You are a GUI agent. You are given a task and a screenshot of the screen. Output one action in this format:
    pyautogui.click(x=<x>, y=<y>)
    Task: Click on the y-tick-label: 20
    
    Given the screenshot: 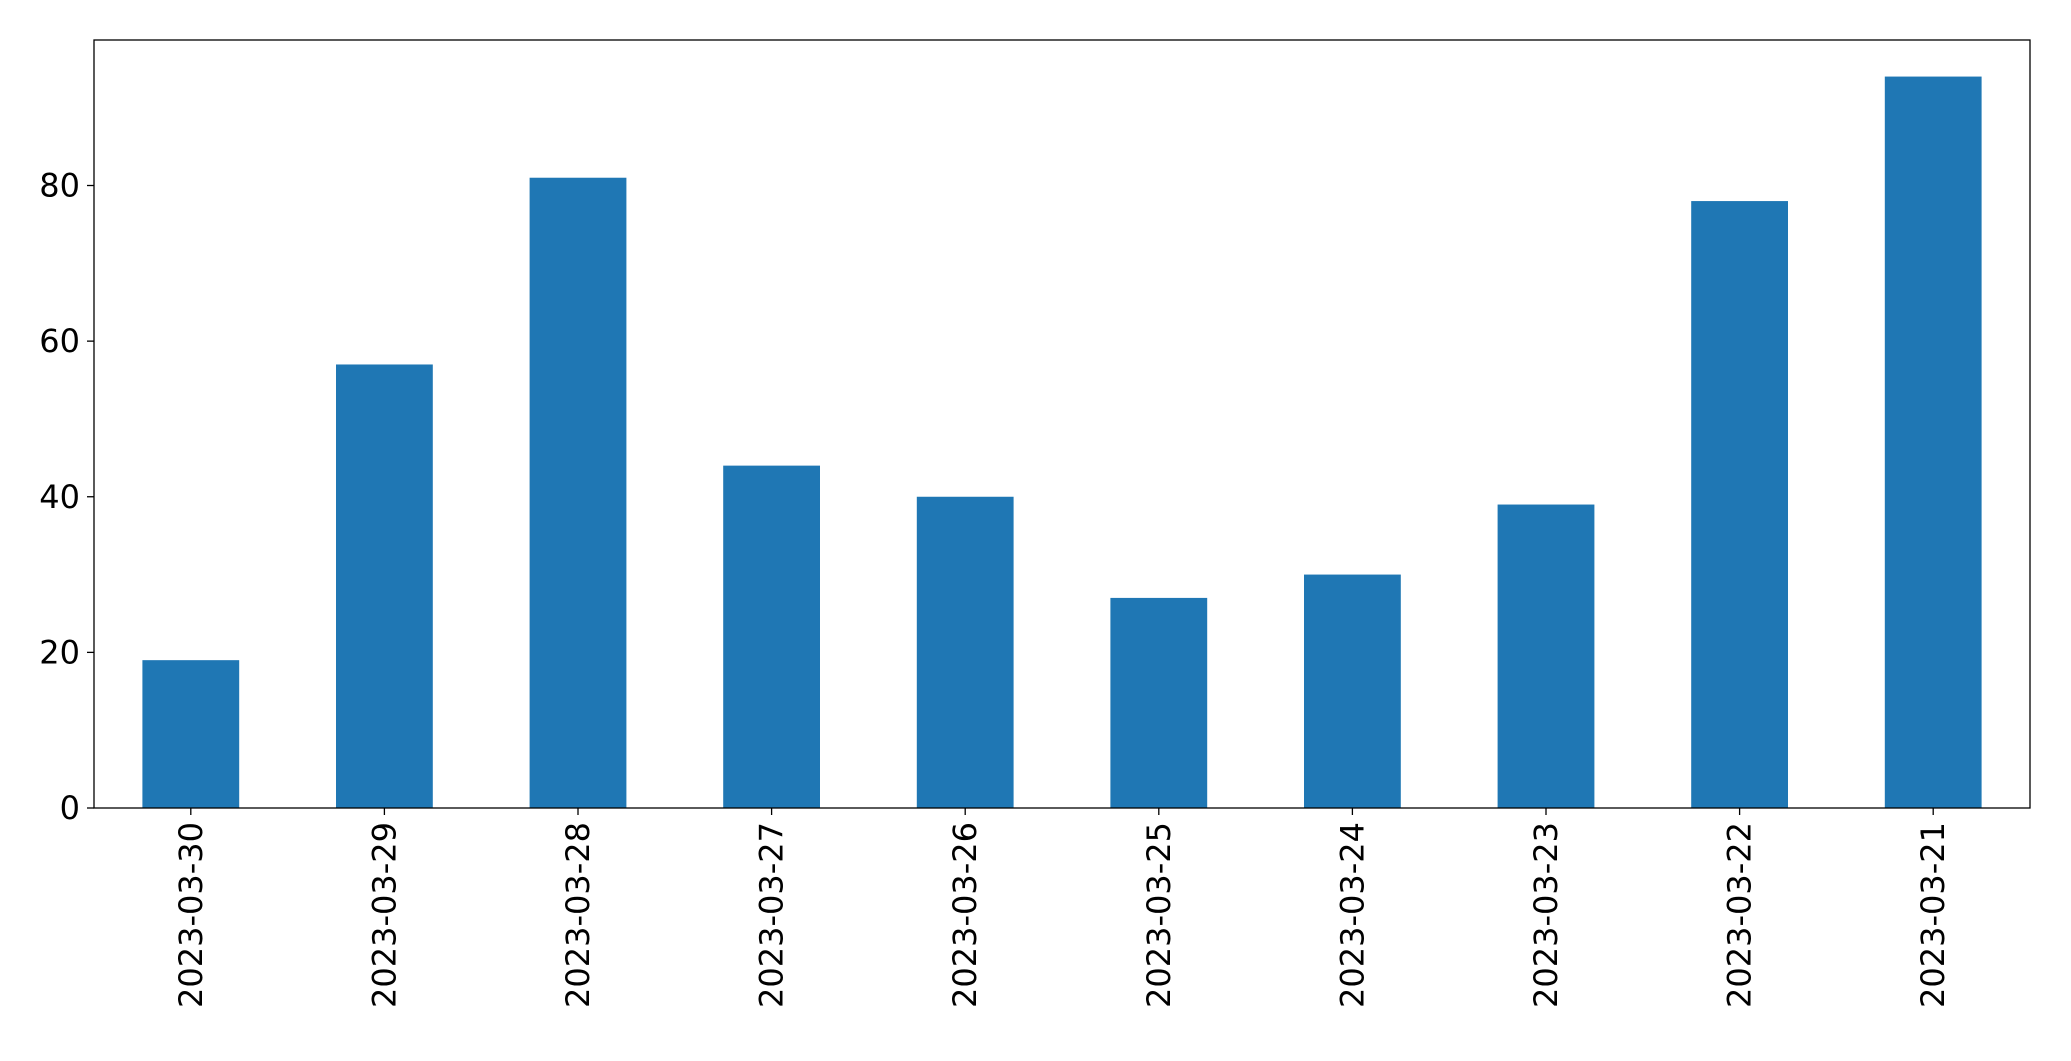 What is the action you would take?
    pyautogui.click(x=59, y=652)
    